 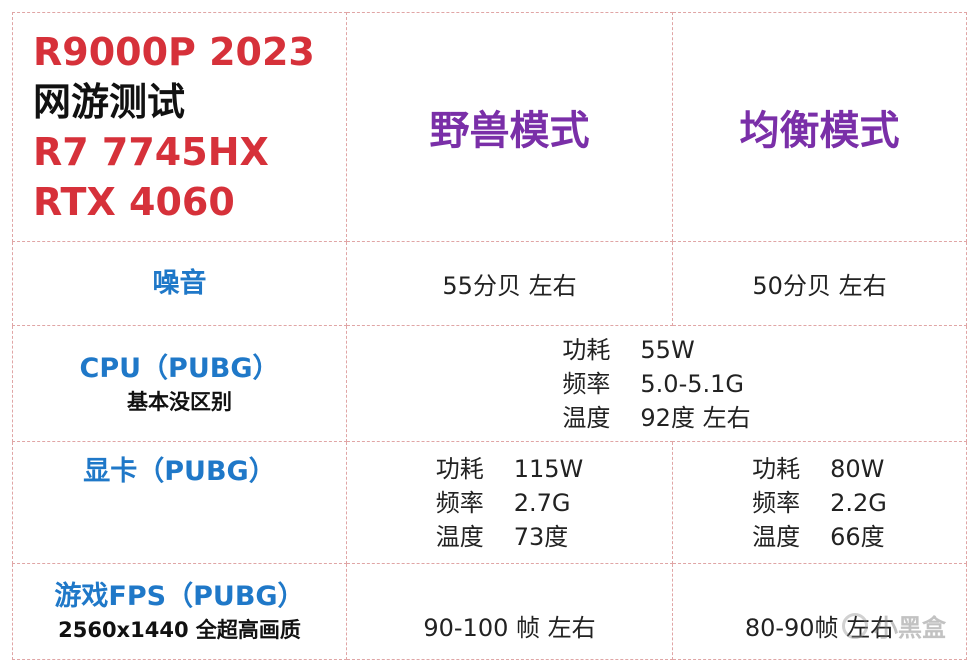 What do you see at coordinates (179, 502) in the screenshot?
I see `gpu-label-cell: 显卡（PUBG）` at bounding box center [179, 502].